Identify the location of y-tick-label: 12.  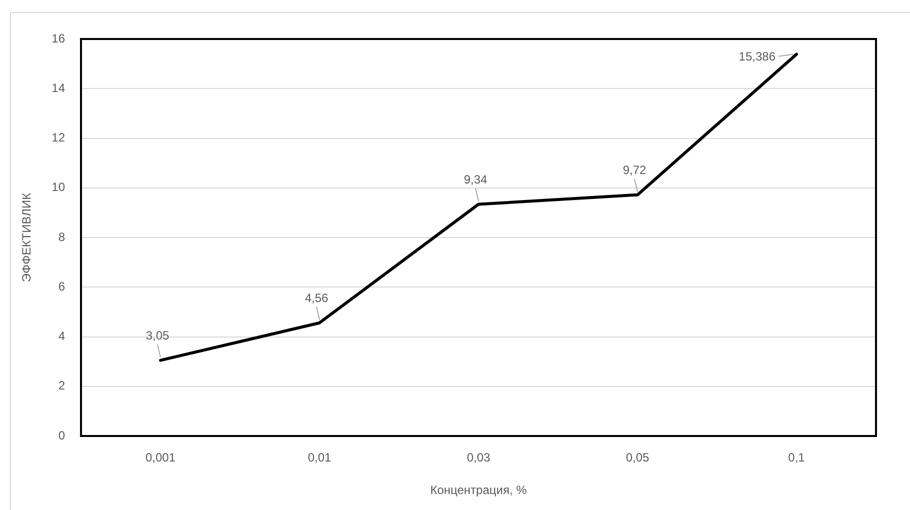
(59, 137).